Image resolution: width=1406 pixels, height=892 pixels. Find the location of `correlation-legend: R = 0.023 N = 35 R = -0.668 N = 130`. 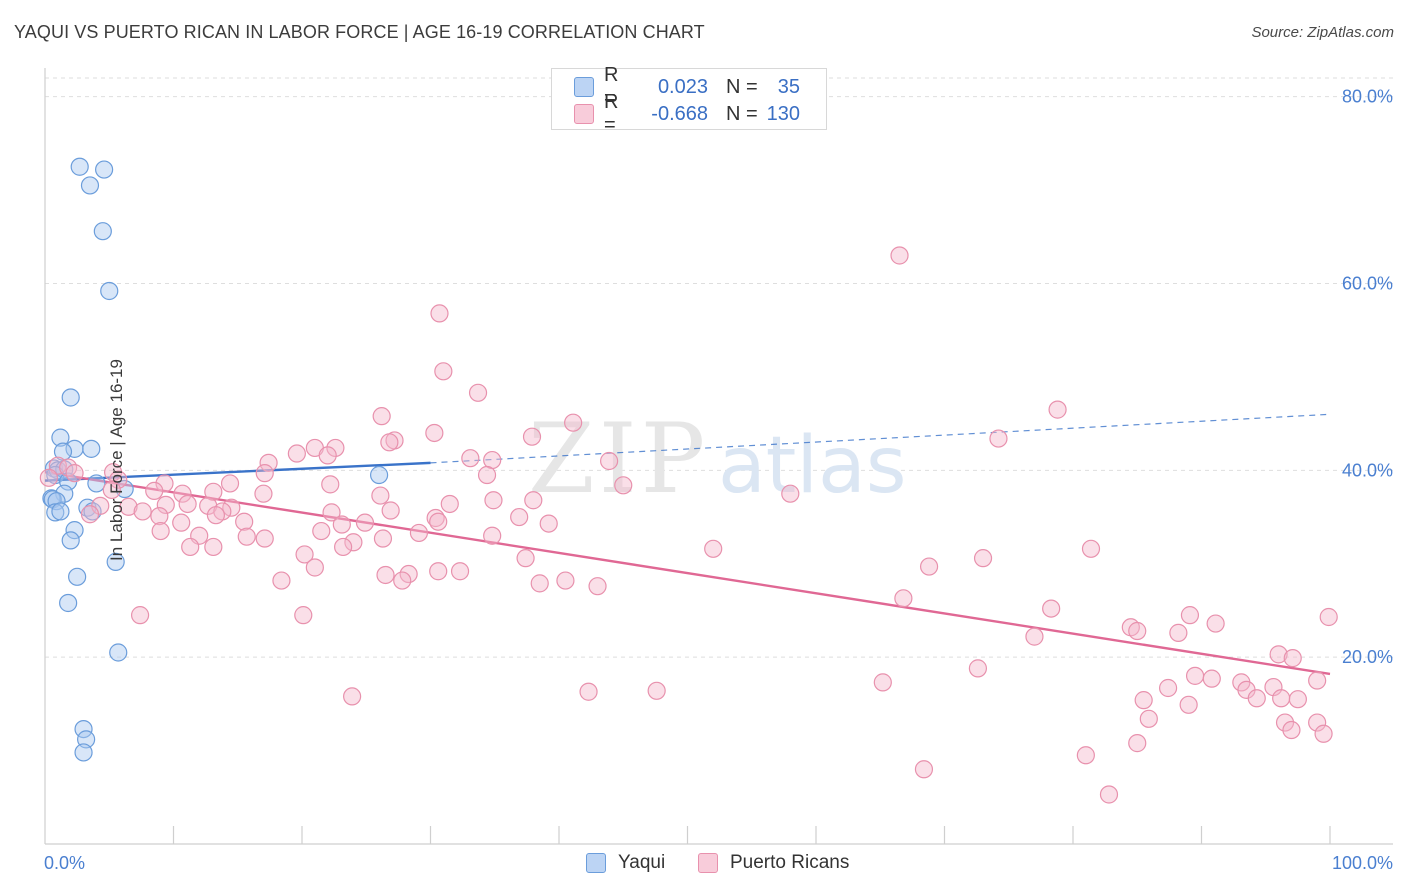

correlation-legend: R = 0.023 N = 35 R = -0.668 N = 130 is located at coordinates (689, 100).